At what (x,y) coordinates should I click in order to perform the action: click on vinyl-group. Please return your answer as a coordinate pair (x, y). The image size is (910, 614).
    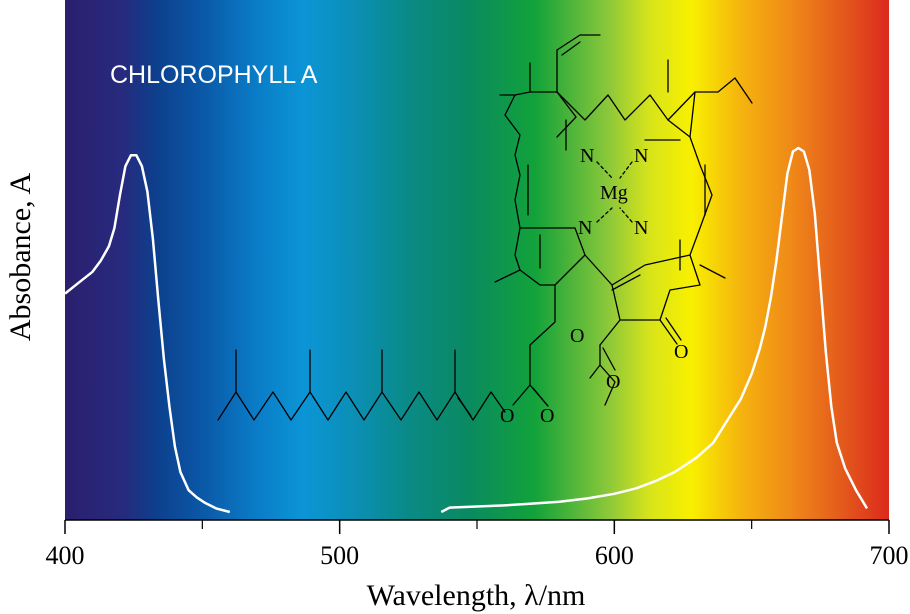
    Looking at the image, I should click on (578, 63).